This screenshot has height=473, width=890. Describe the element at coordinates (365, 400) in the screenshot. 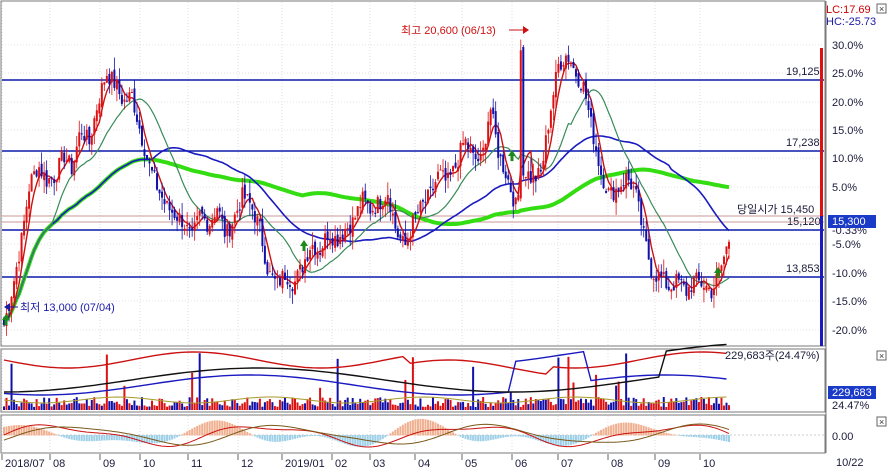

I see `institution-line` at that location.